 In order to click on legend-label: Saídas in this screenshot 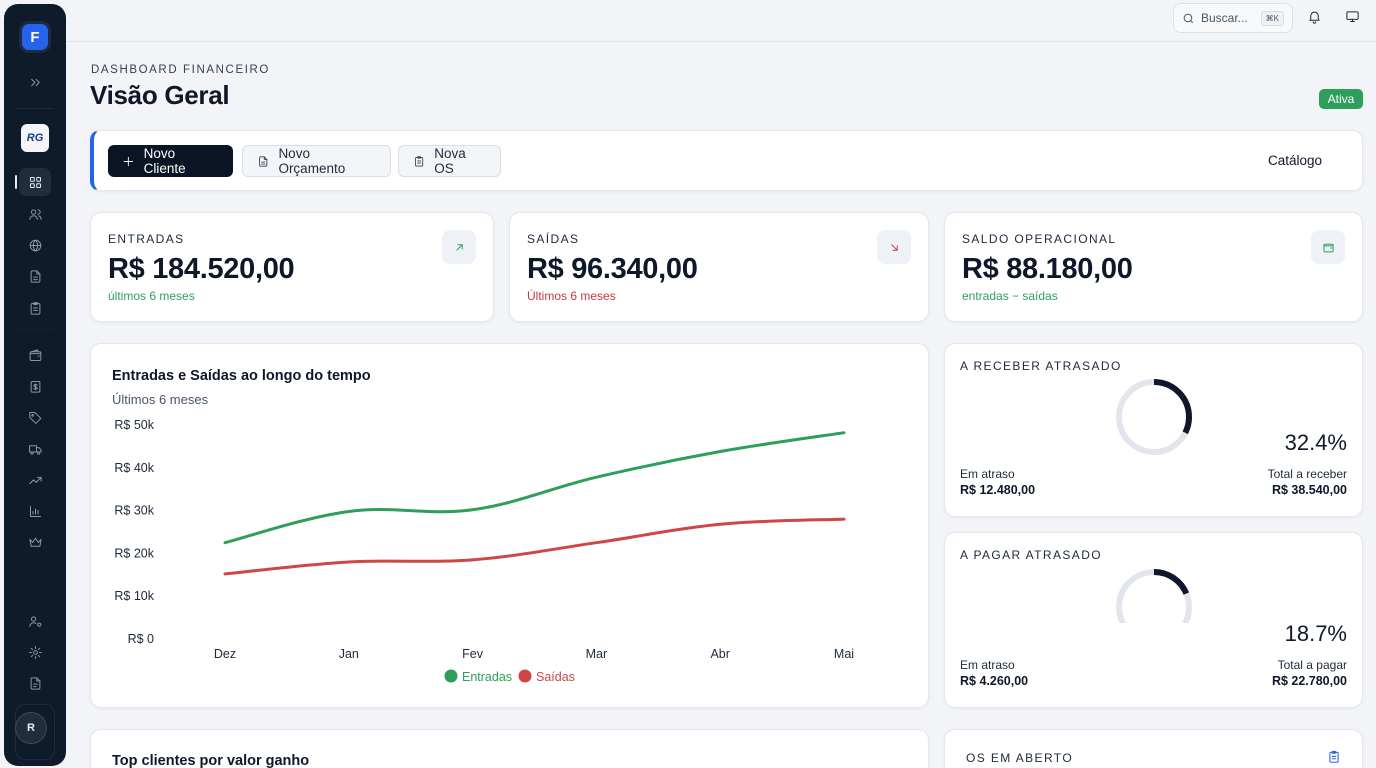, I will do `click(555, 677)`.